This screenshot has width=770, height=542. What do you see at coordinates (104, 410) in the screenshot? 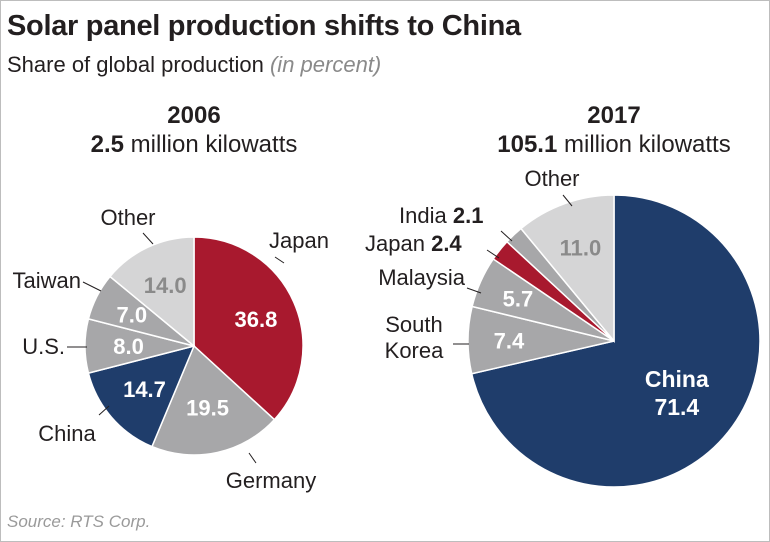
I see `pie-2006-leader-china` at bounding box center [104, 410].